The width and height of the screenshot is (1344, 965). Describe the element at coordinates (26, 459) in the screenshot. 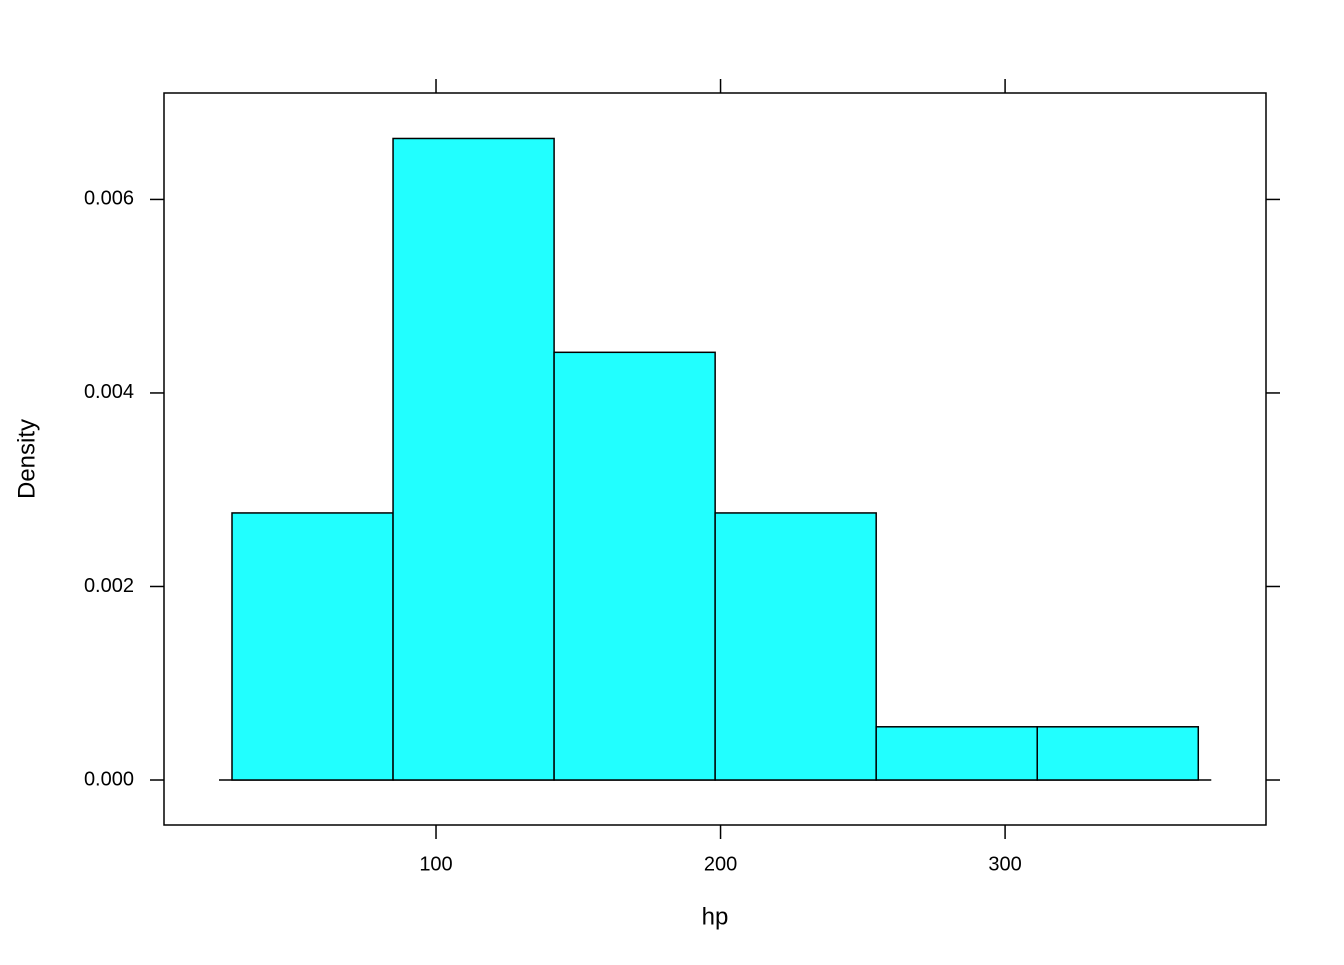

I see `y-axis-label: Density` at that location.